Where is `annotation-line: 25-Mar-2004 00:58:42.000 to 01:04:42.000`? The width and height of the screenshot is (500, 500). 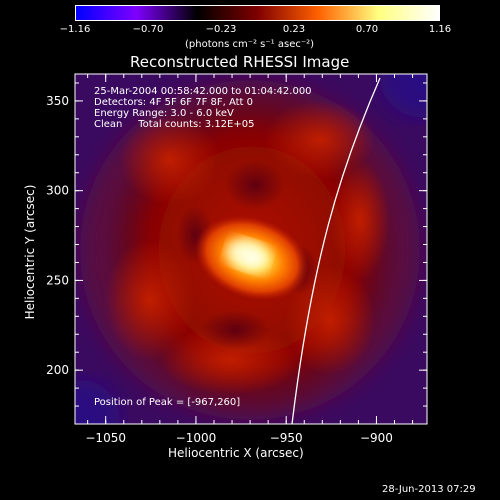
annotation-line: 25-Mar-2004 00:58:42.000 to 01:04:42.000 is located at coordinates (203, 91).